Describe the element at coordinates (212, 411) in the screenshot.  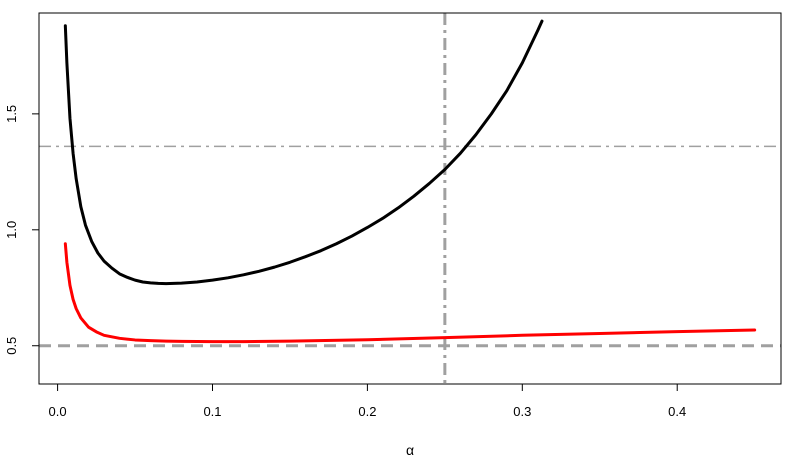
I see `x-tick-label: 0.1` at that location.